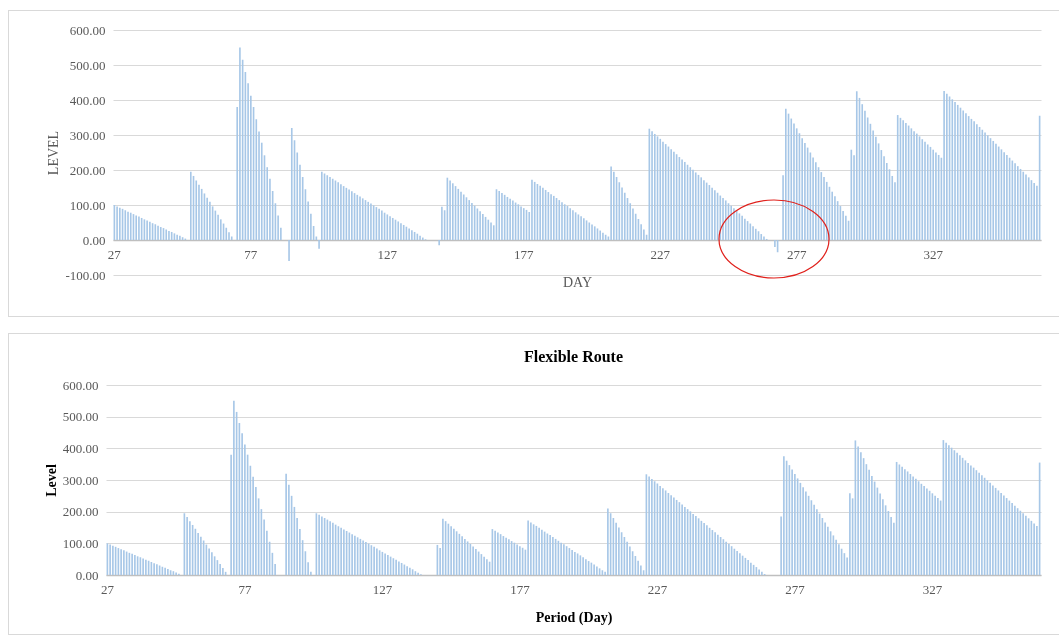 Image resolution: width=1059 pixels, height=637 pixels. Describe the element at coordinates (573, 356) in the screenshot. I see `chart-title: Flexible Route` at that location.